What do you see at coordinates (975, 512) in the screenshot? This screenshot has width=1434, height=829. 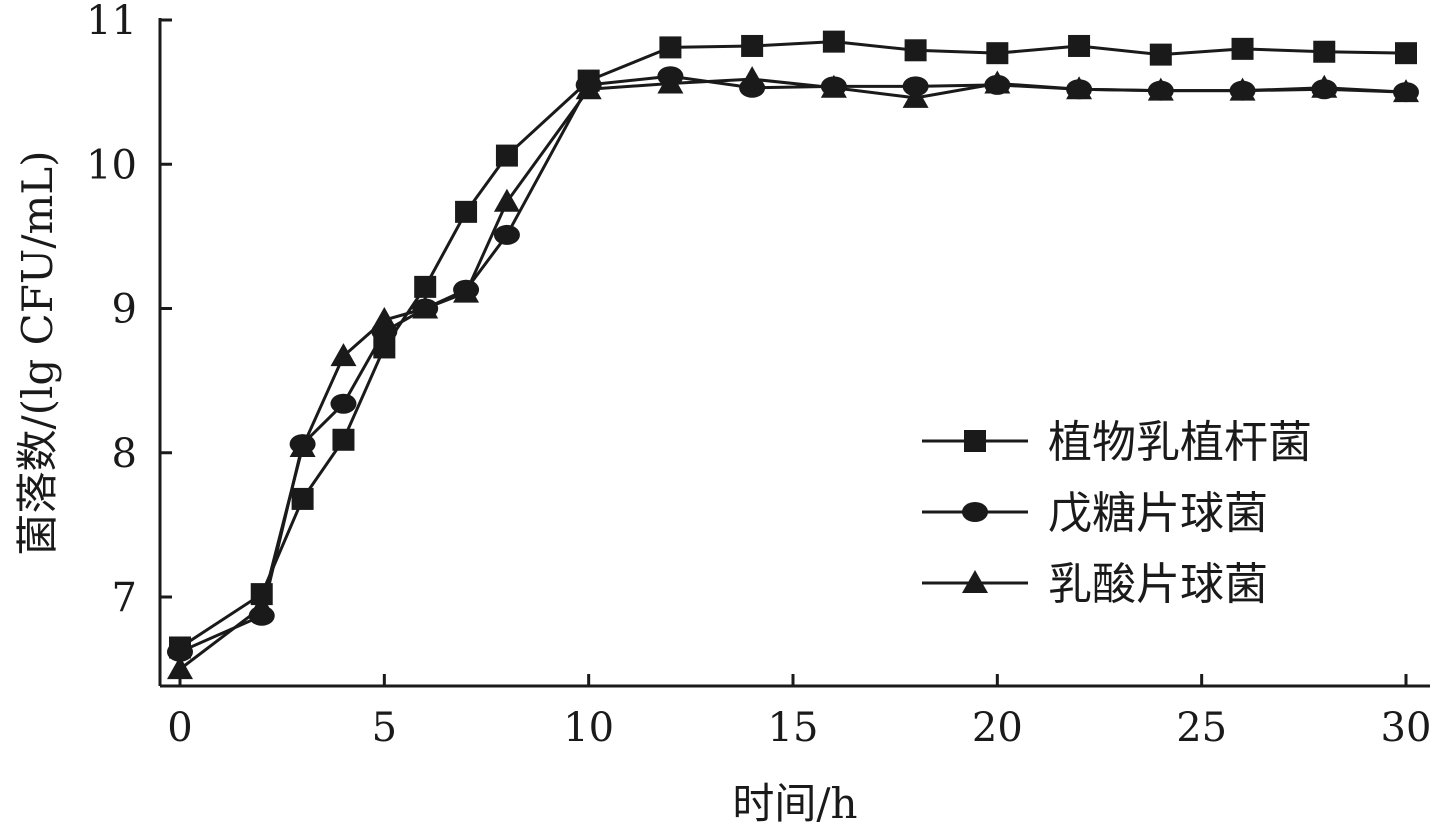 I see `legend-circle-marker` at bounding box center [975, 512].